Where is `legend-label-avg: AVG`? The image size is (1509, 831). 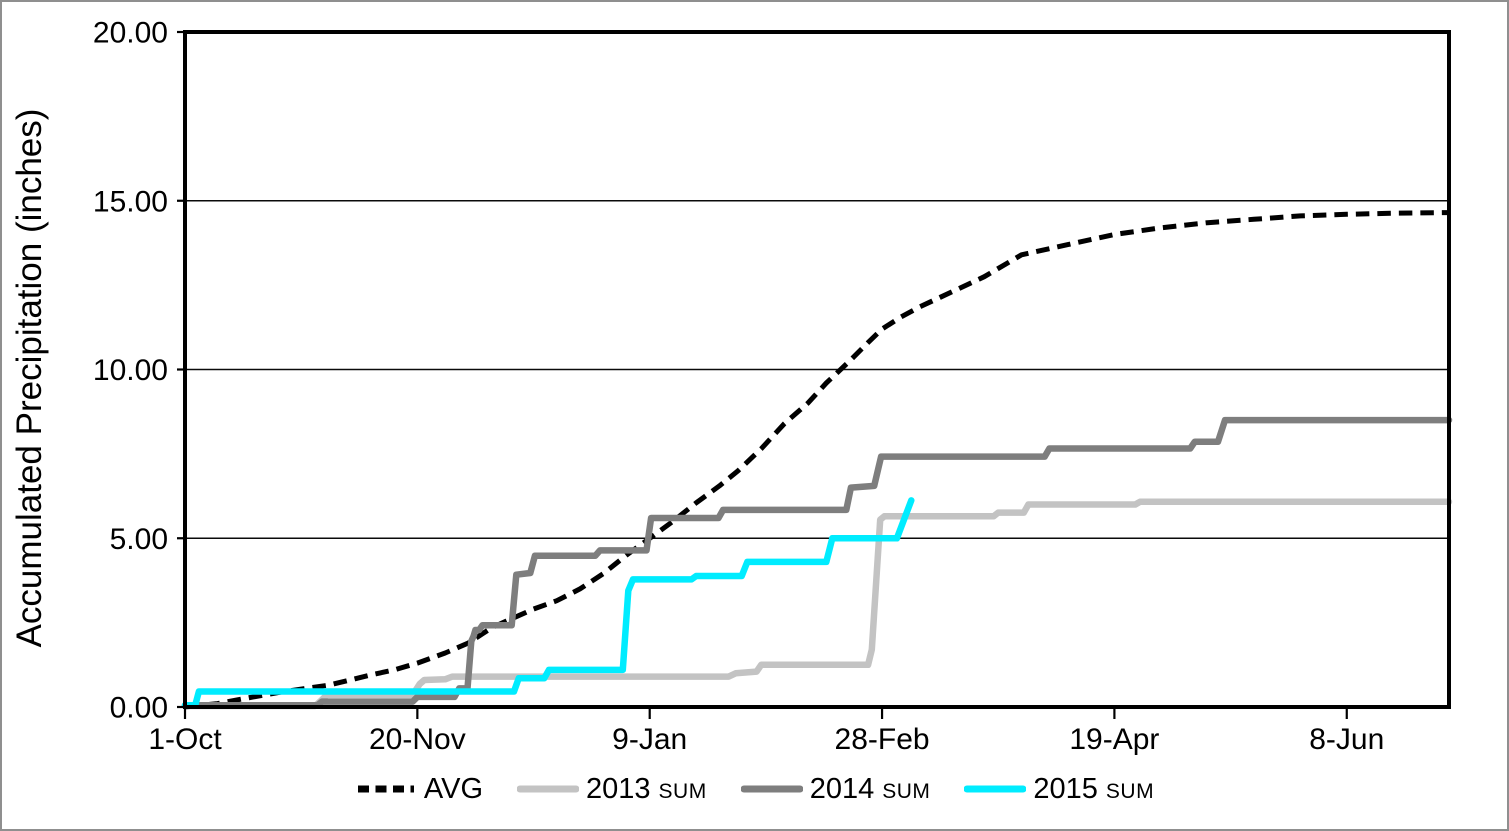
legend-label-avg: AVG is located at coordinates (453, 788).